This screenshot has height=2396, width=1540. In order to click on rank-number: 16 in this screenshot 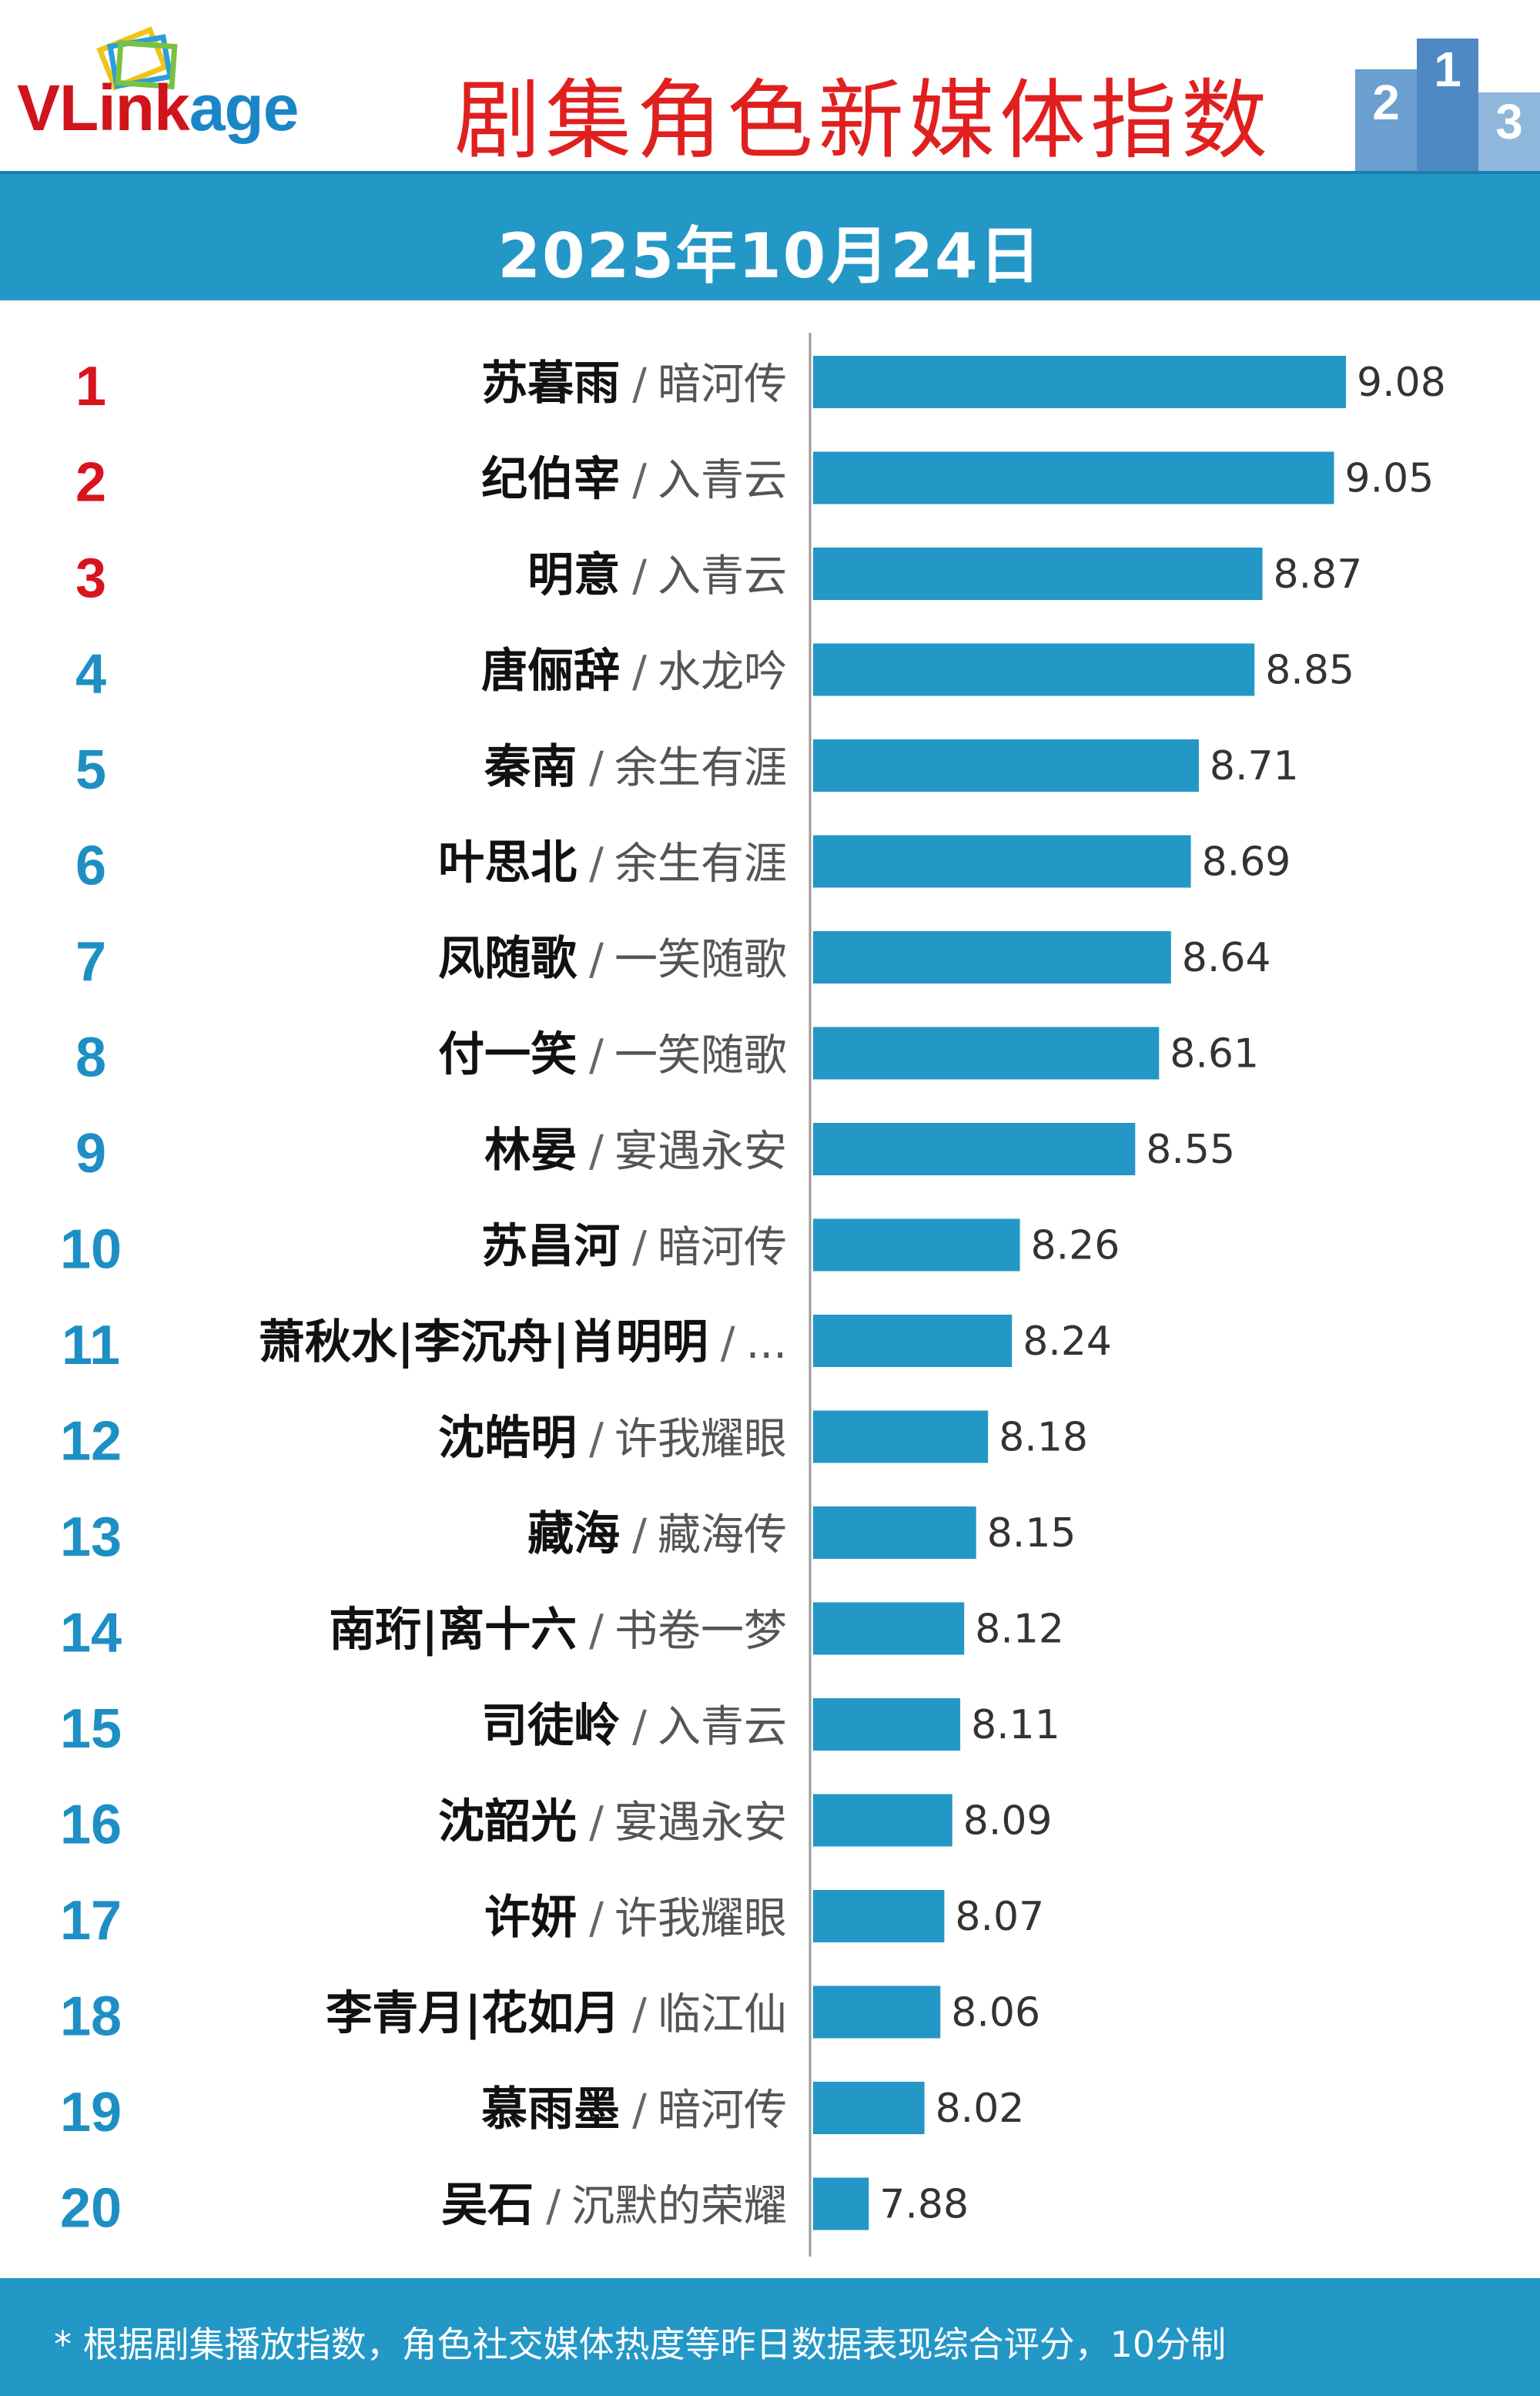, I will do `click(91, 1825)`.